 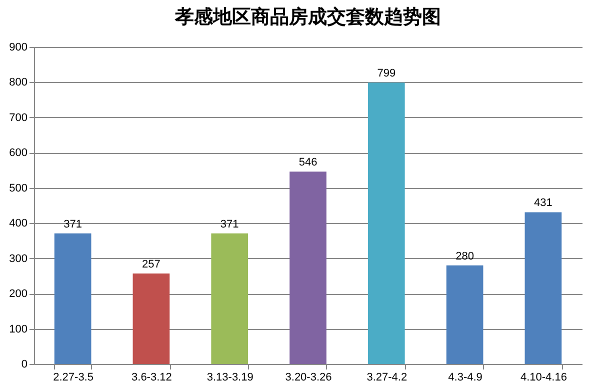 What do you see at coordinates (151, 264) in the screenshot?
I see `data-label: 257` at bounding box center [151, 264].